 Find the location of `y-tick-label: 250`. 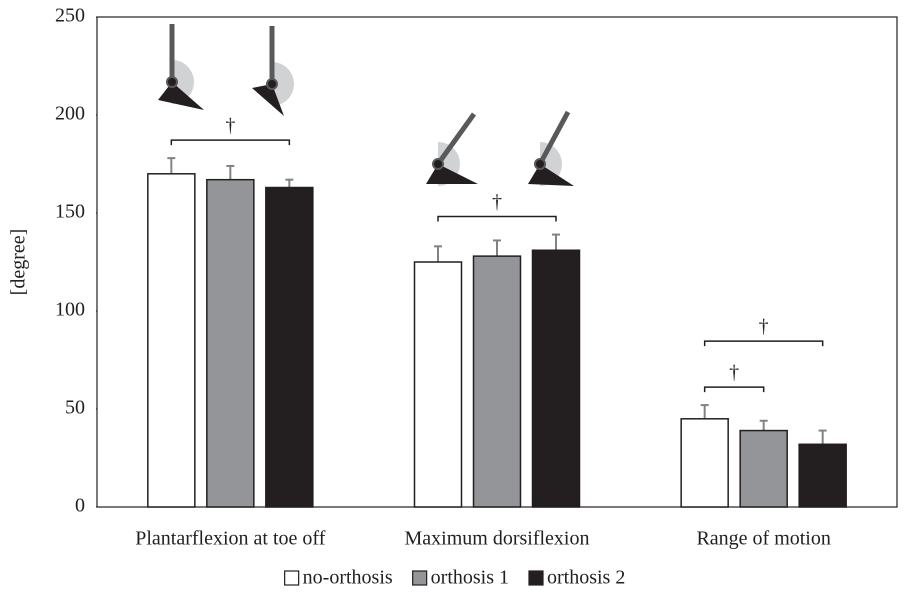

y-tick-label: 250 is located at coordinates (70, 16).